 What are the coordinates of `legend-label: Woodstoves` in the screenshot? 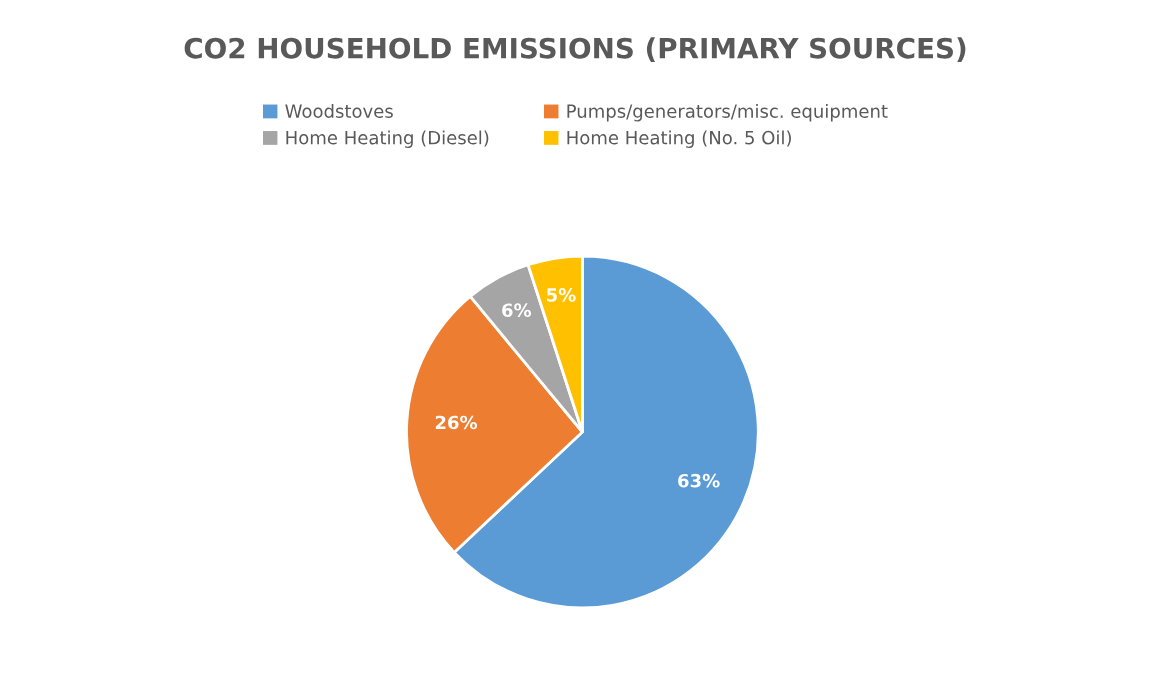 It's located at (339, 111).